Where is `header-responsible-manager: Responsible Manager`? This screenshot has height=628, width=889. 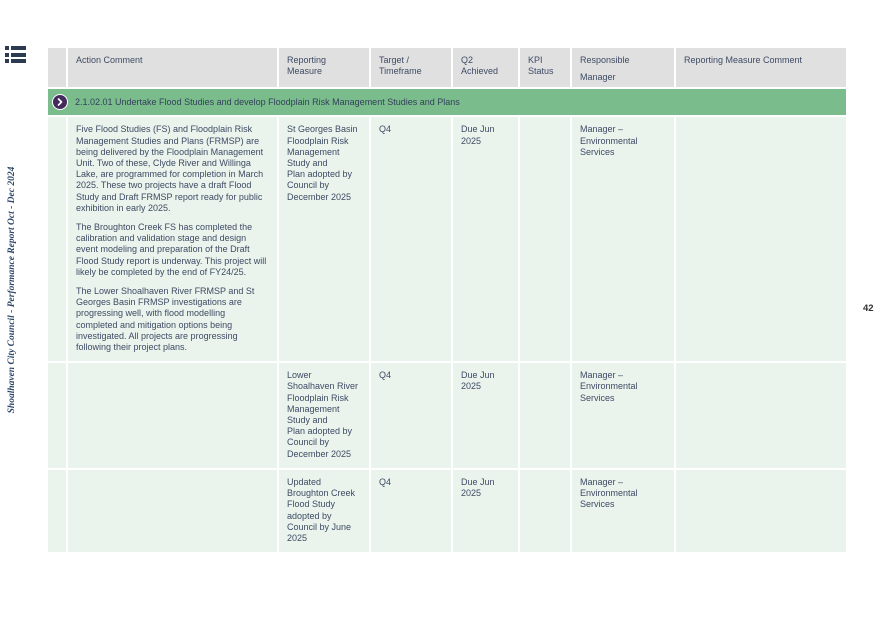
header-responsible-manager: Responsible Manager is located at coordinates (623, 68).